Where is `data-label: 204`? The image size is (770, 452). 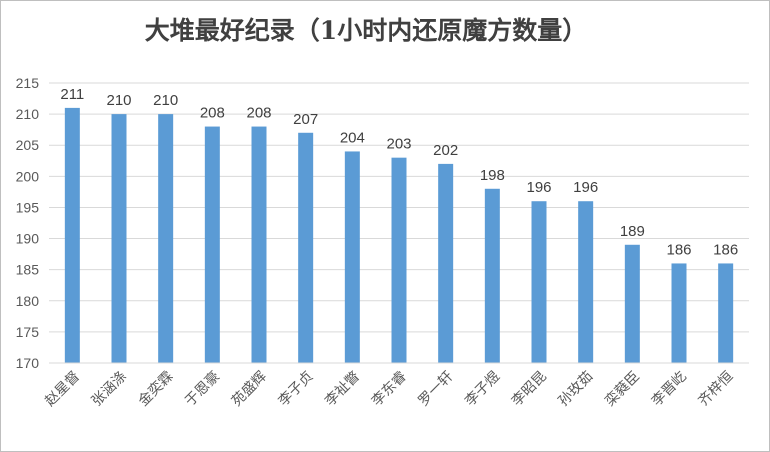 data-label: 204 is located at coordinates (352, 137).